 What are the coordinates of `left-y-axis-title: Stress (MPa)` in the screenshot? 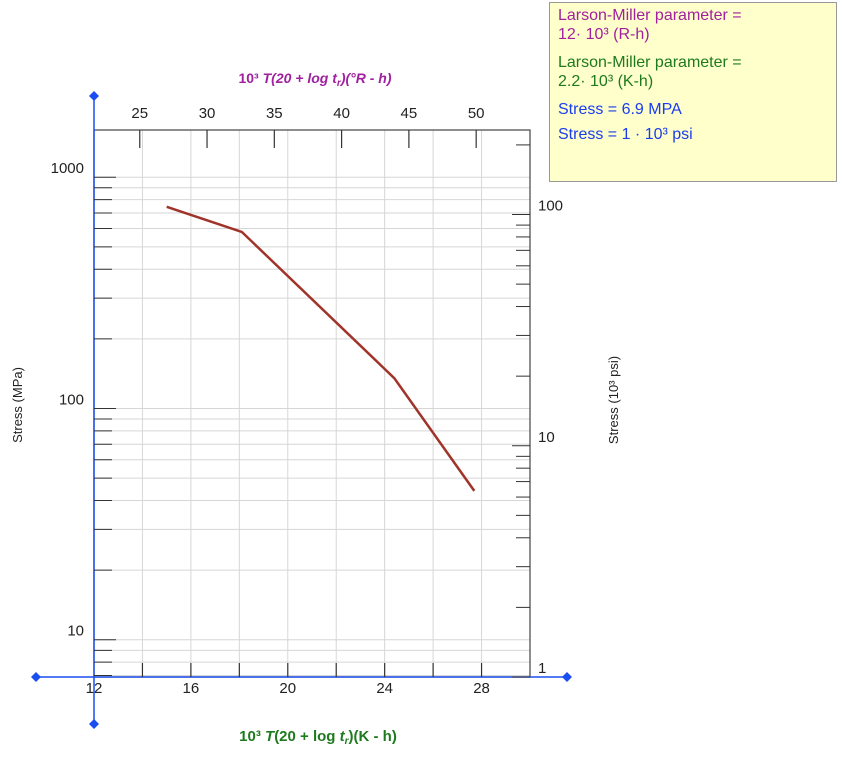 It's located at (17, 405).